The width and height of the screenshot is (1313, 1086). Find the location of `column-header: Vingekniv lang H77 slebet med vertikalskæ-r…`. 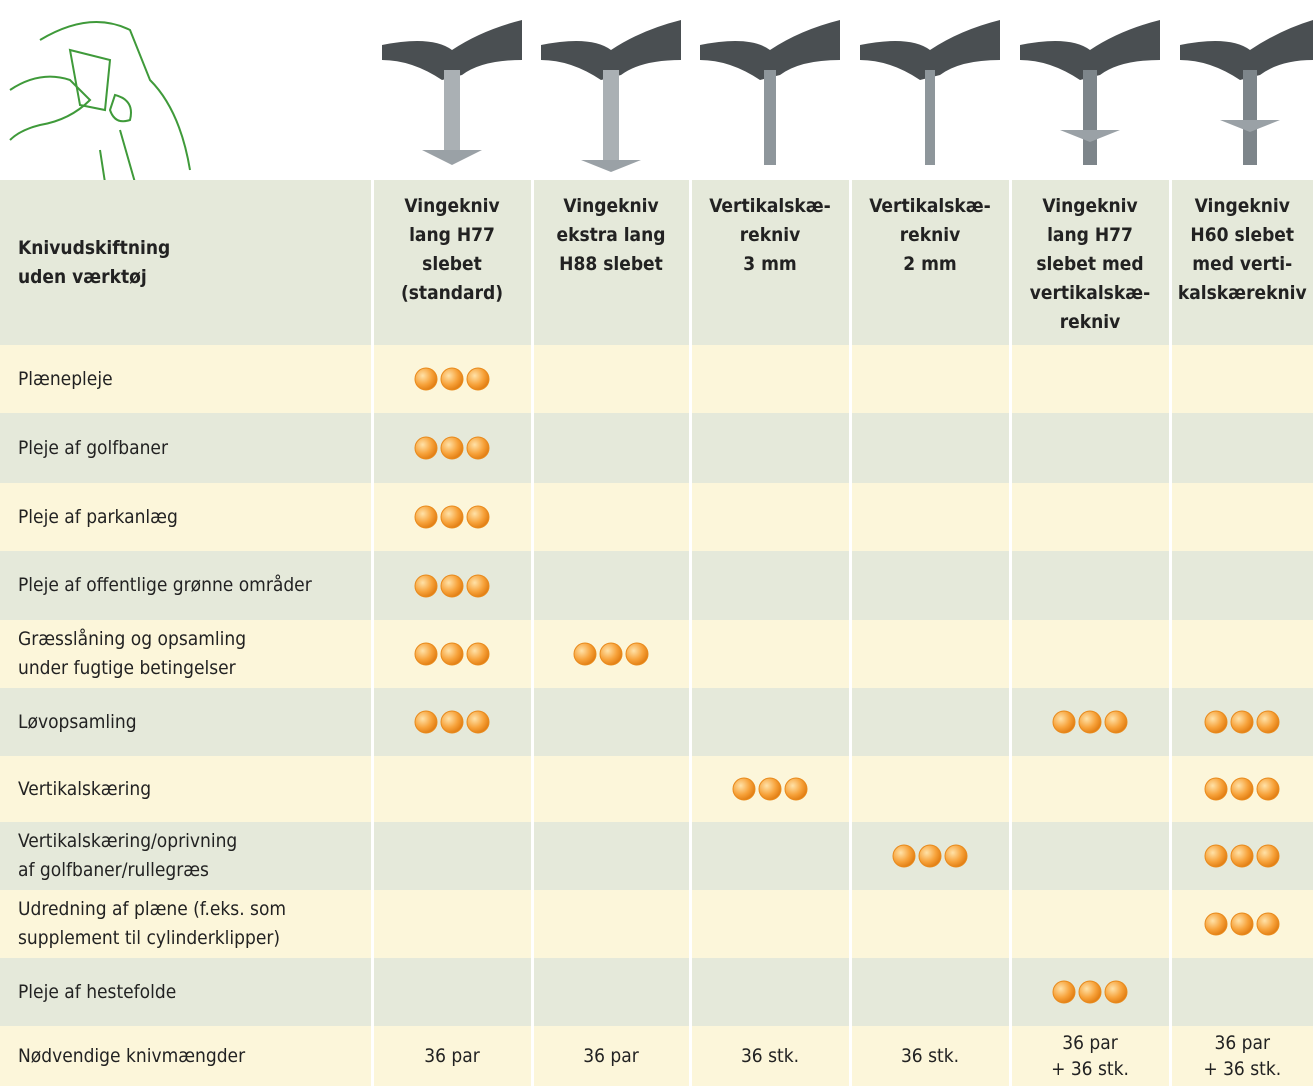

column-header: Vingekniv lang H77 slebet med vertikalskæ-r… is located at coordinates (1090, 262).